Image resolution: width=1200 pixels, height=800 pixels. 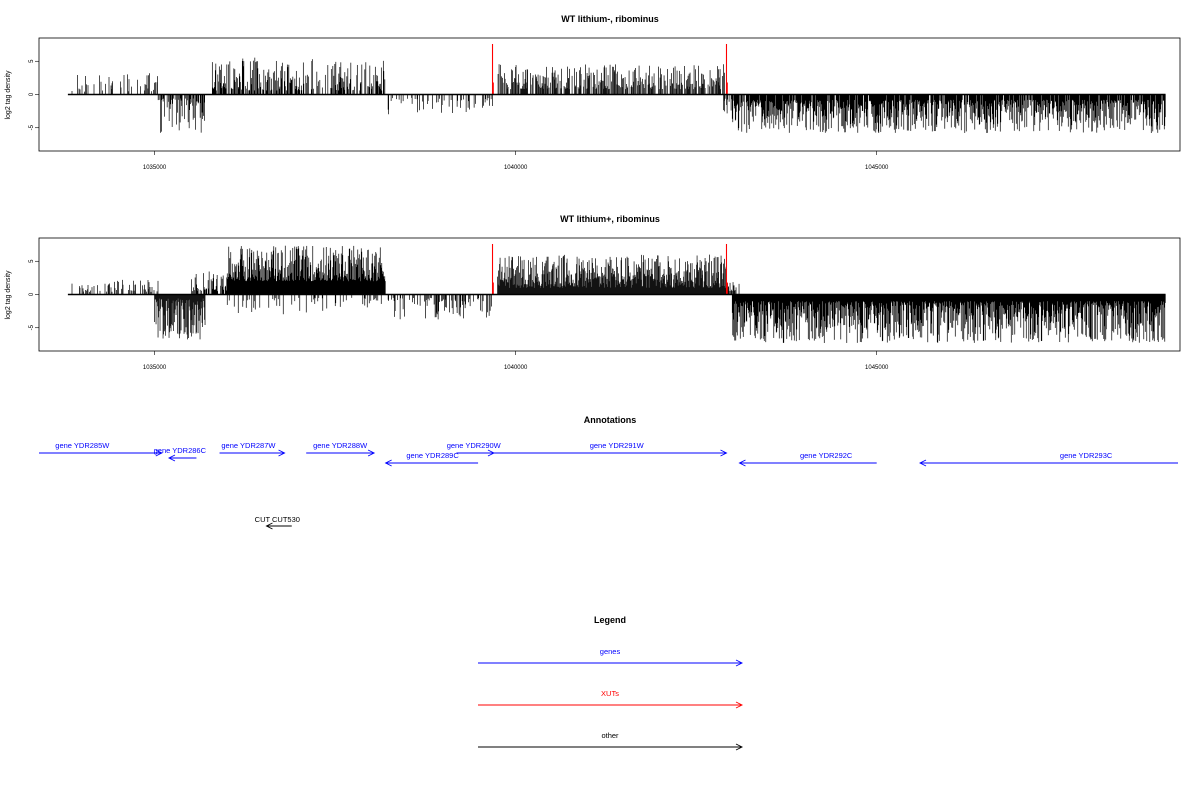 I want to click on gene-label: gene YDR285W, so click(x=82, y=445).